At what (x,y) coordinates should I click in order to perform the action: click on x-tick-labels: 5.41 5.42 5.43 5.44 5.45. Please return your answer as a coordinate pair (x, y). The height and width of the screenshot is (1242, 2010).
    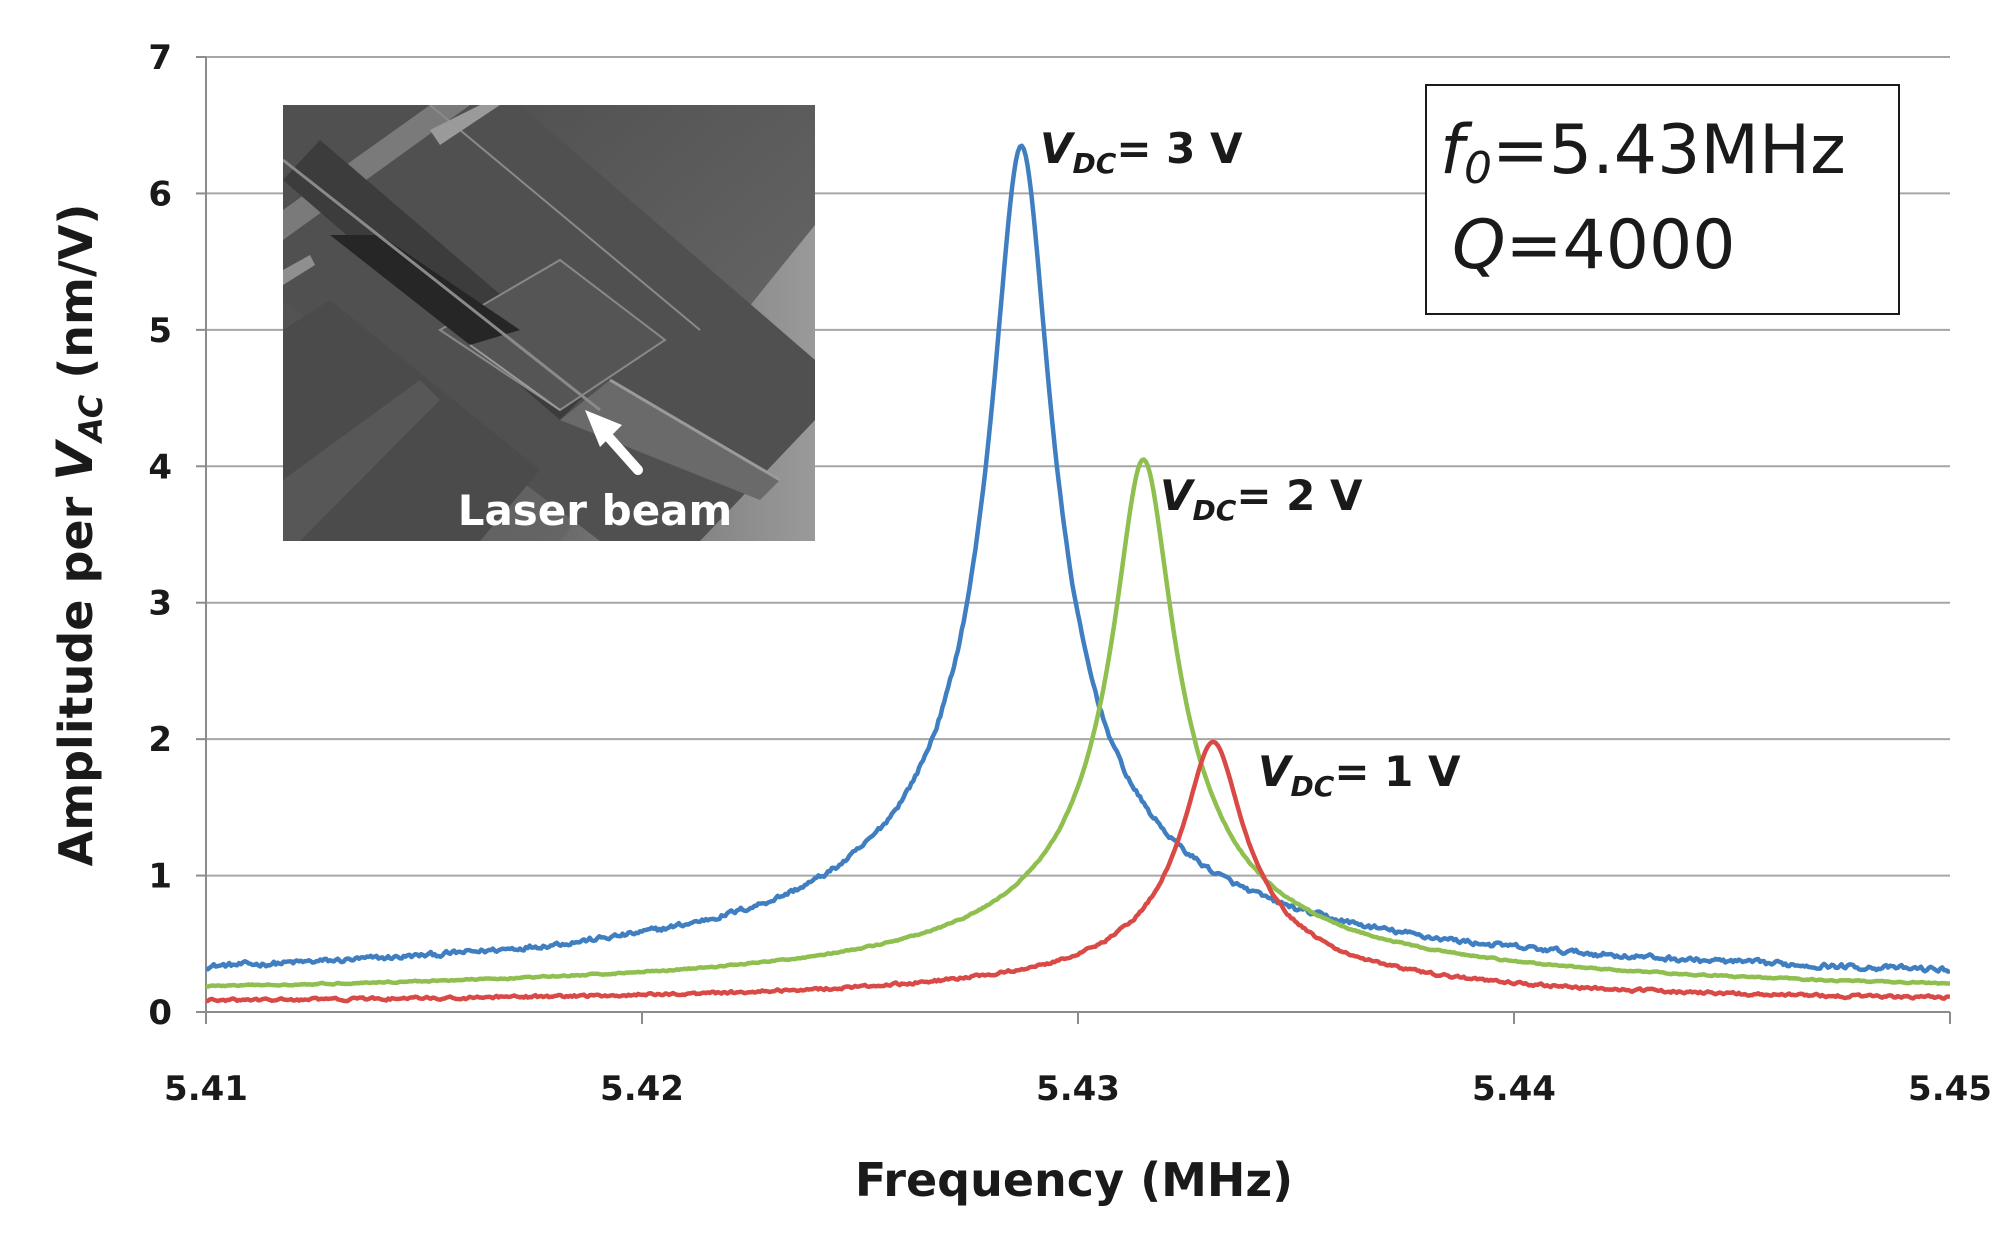
    Looking at the image, I should click on (1078, 1060).